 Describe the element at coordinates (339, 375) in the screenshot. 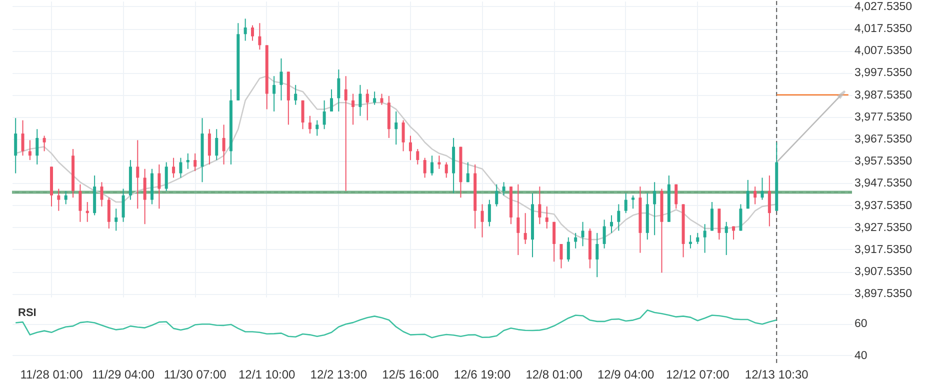

I see `x-tick-label: 12/2 13:00` at that location.